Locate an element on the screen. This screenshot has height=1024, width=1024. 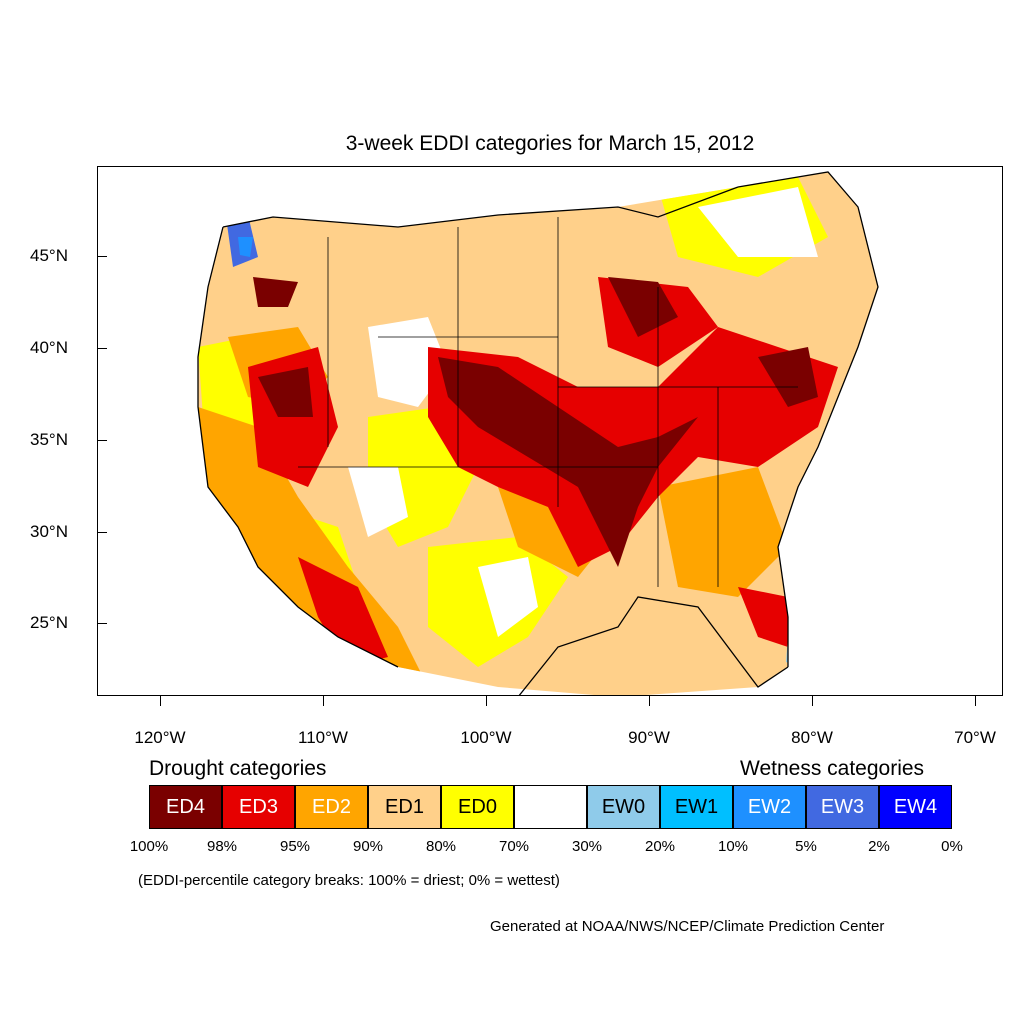
ed3-region-sonora is located at coordinates (343, 612).